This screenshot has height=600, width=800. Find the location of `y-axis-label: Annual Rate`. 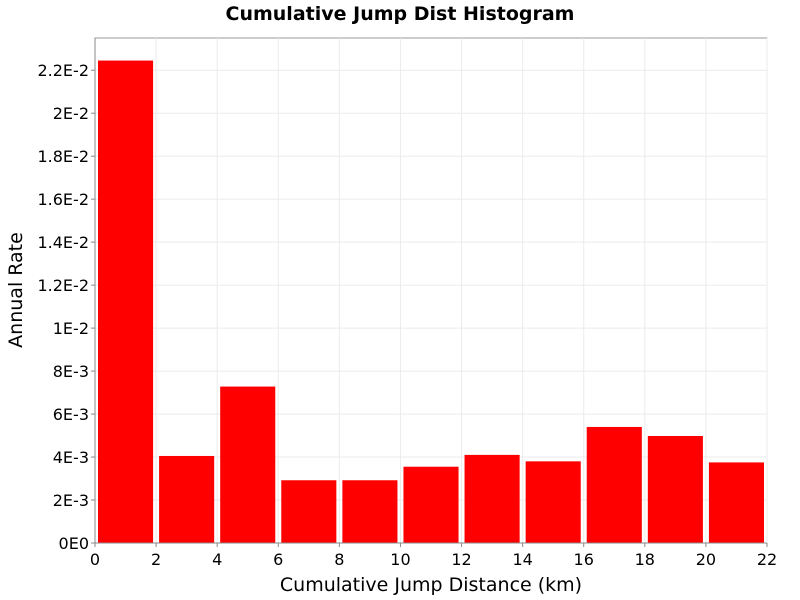

y-axis-label: Annual Rate is located at coordinates (16, 290).